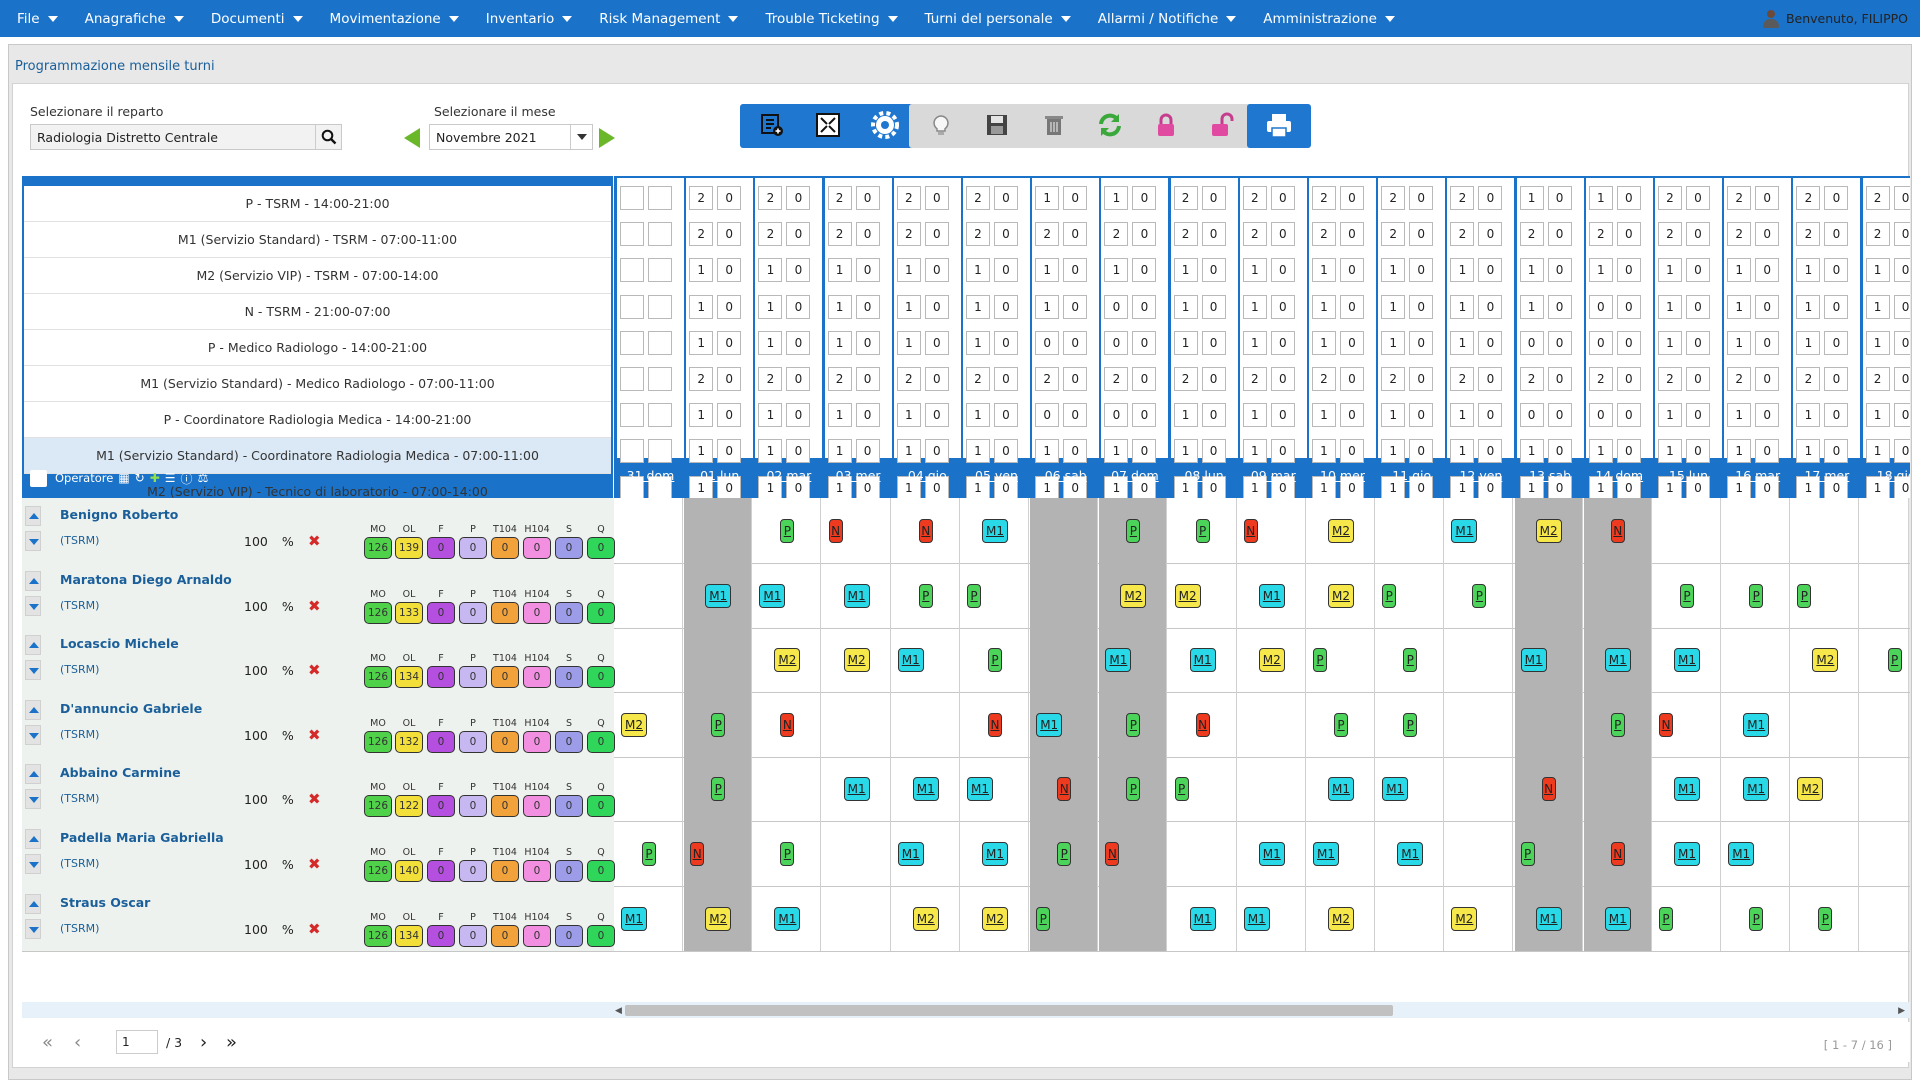 The height and width of the screenshot is (1080, 1920). What do you see at coordinates (650, 475) in the screenshot?
I see `day-header: 31 dom` at bounding box center [650, 475].